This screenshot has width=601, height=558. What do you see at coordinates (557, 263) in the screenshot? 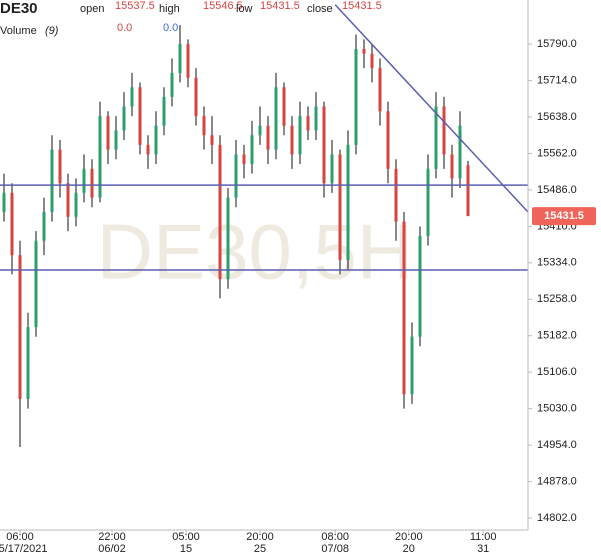
I see `y-tick-label: 15334.0` at bounding box center [557, 263].